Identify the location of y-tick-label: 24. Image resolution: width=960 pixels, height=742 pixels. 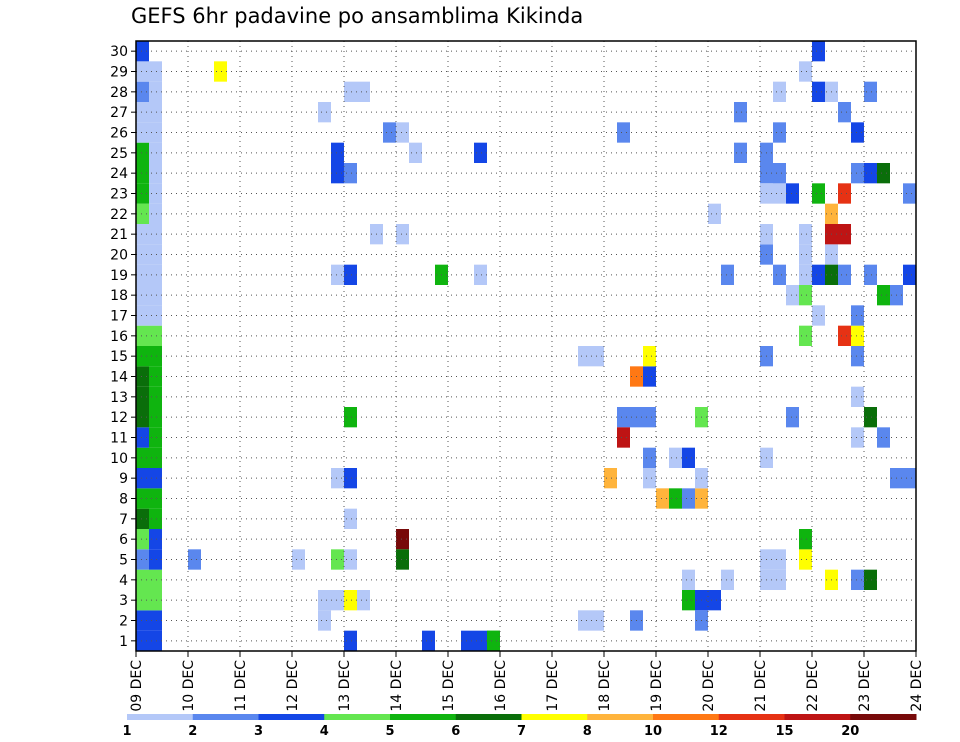
(119, 174).